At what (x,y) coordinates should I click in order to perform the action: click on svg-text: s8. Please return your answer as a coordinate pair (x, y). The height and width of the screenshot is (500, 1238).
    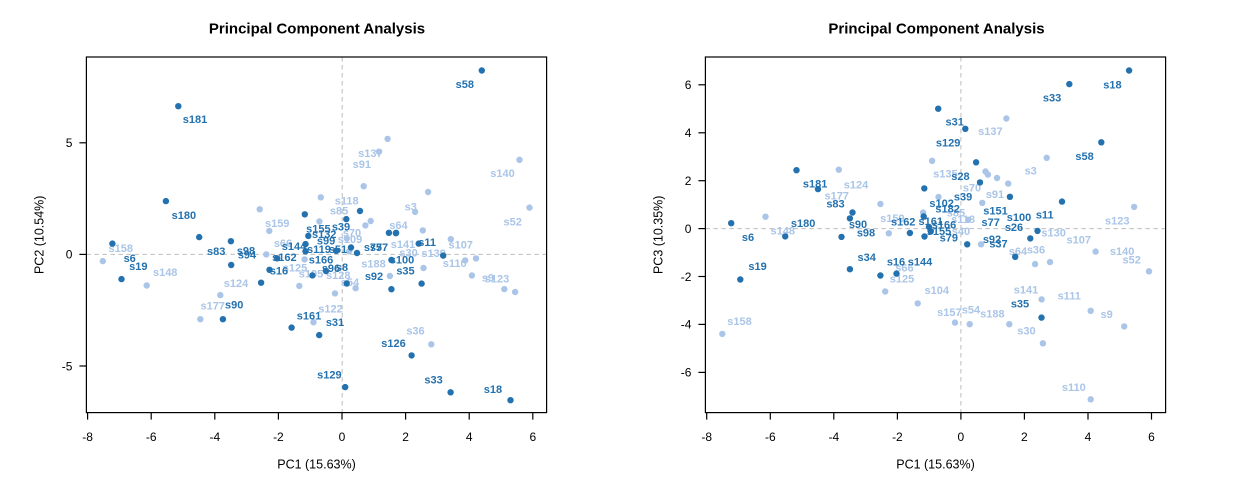
    Looking at the image, I should click on (342, 268).